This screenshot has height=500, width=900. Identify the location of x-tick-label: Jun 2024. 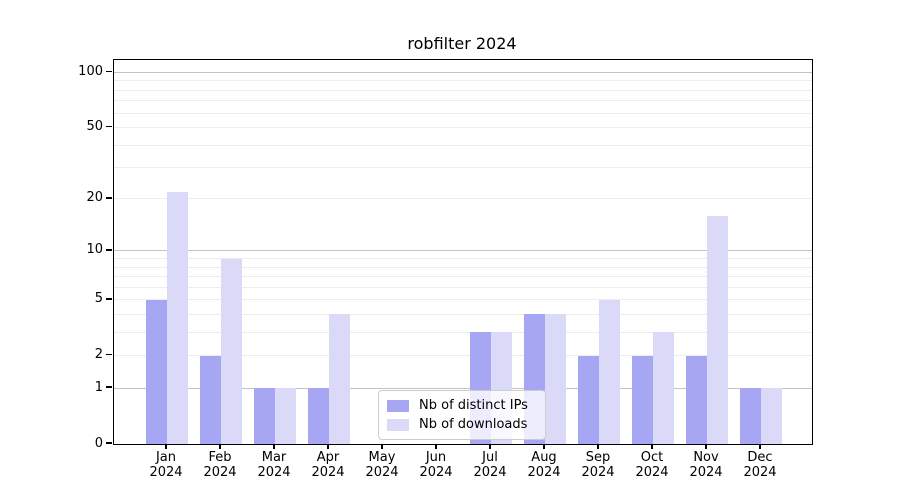
(436, 465).